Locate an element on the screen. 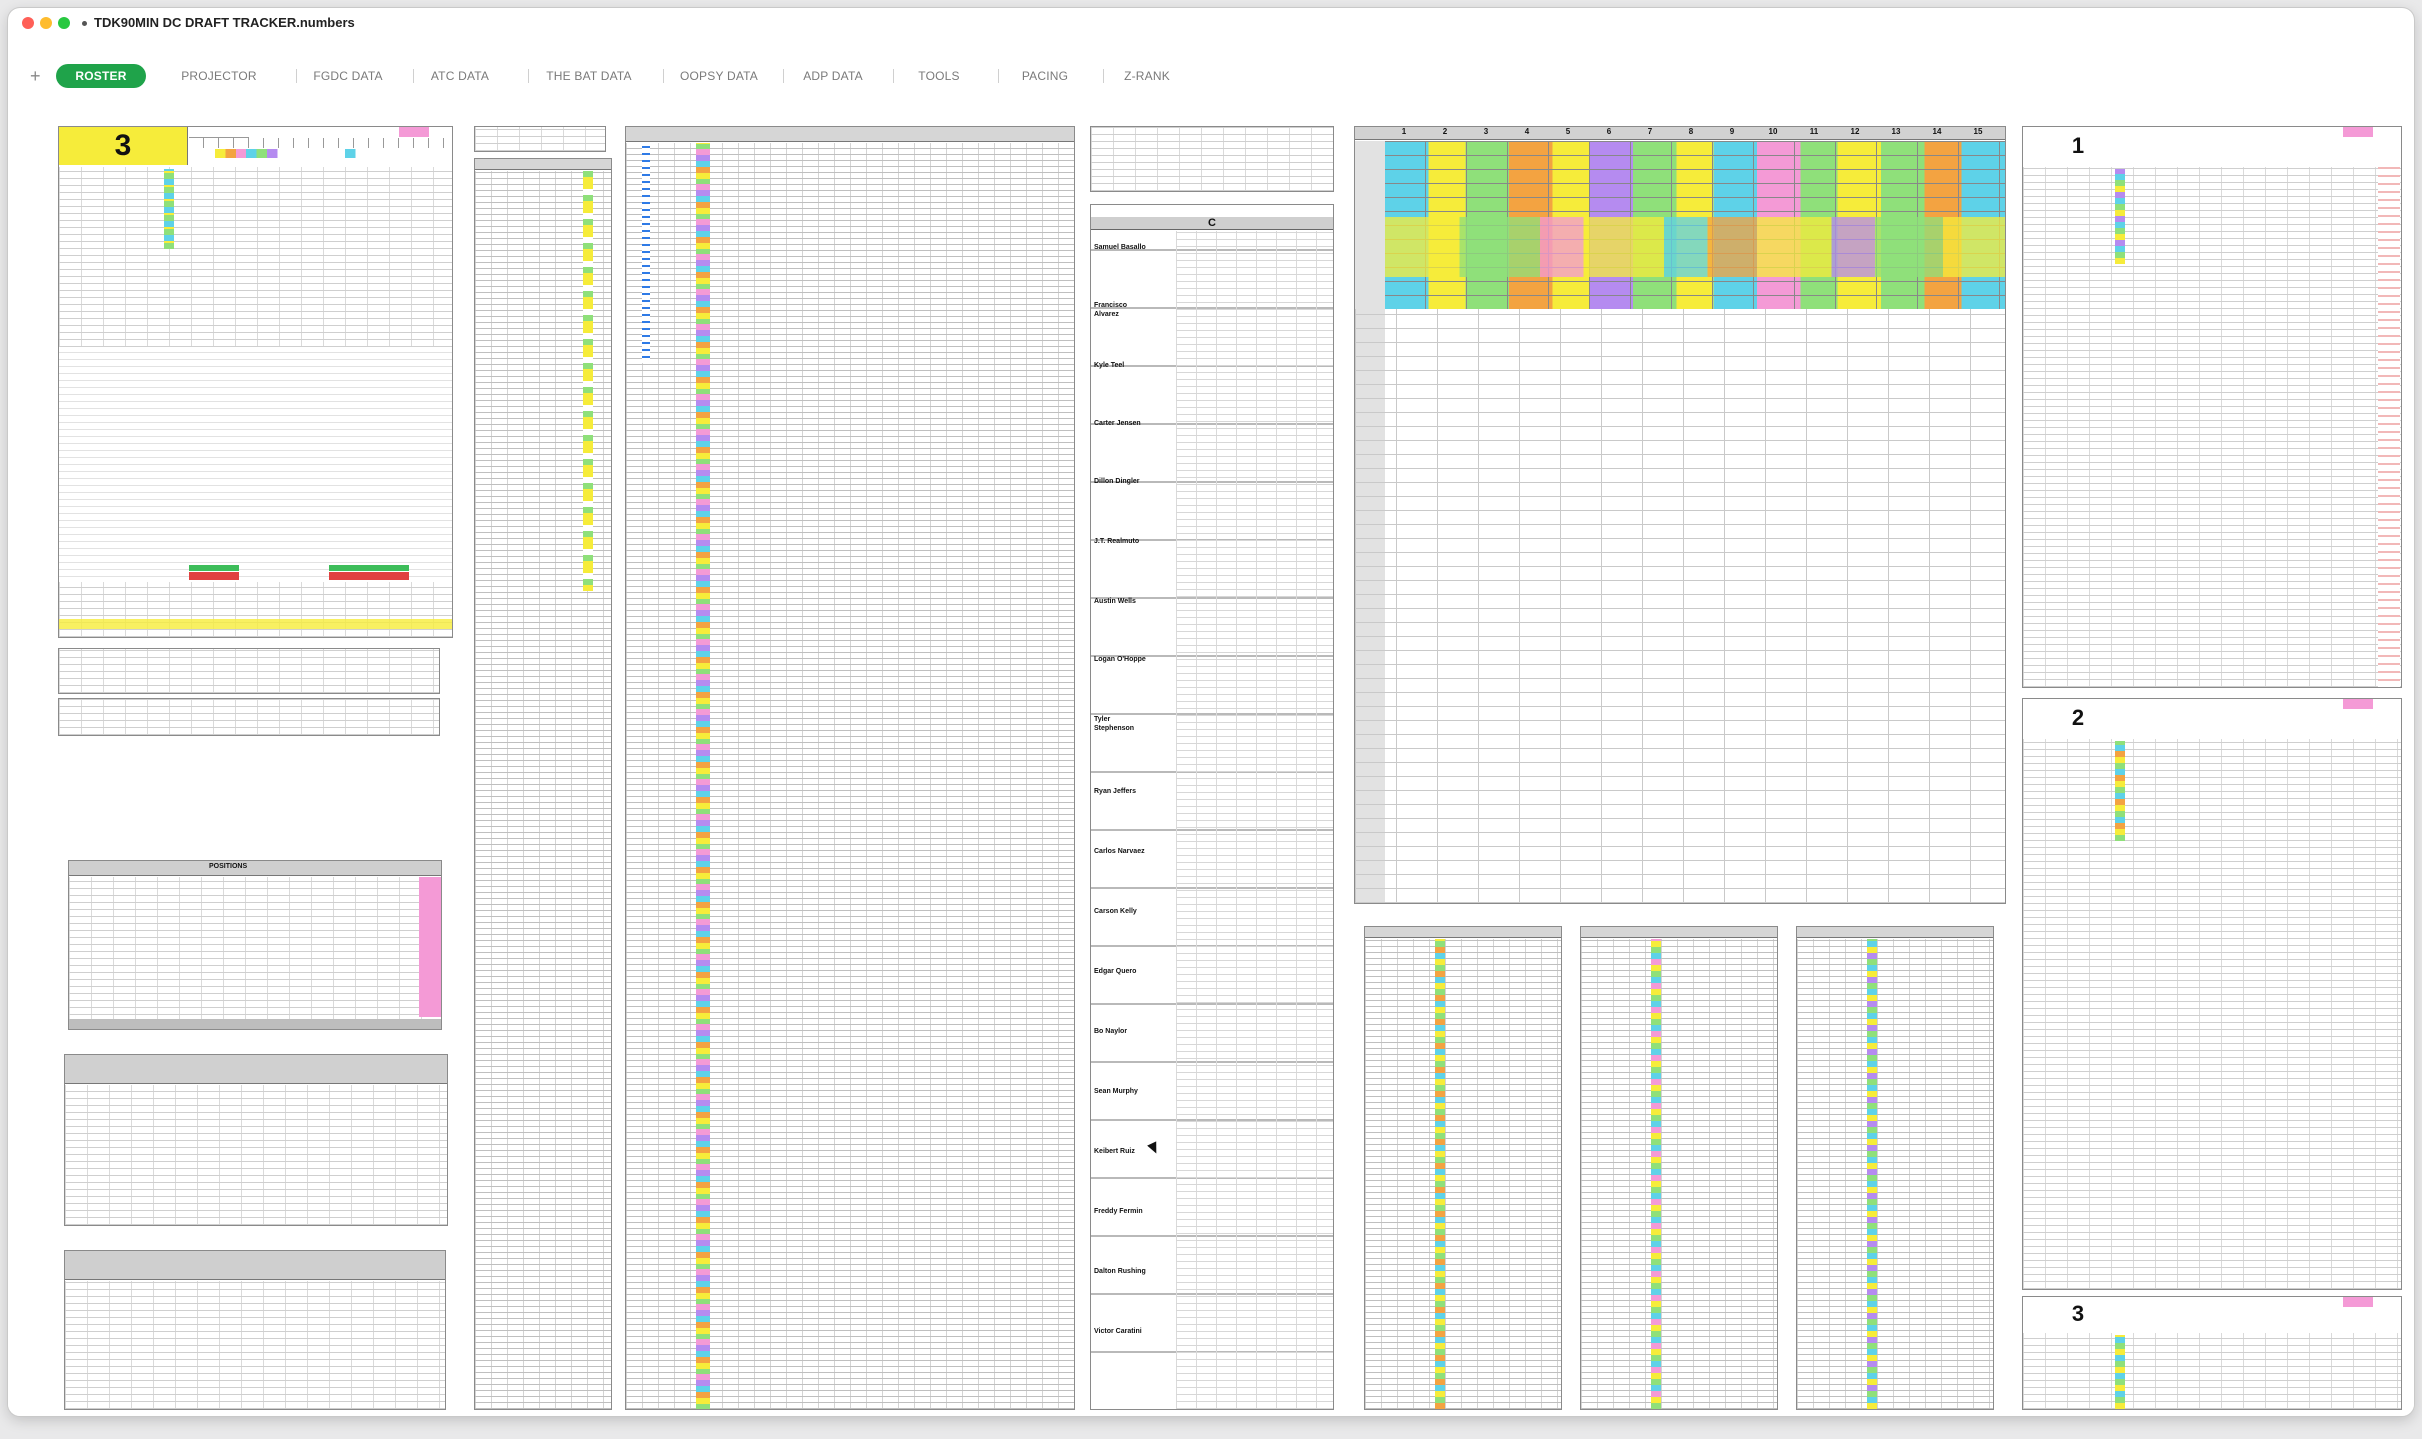 The height and width of the screenshot is (1439, 2422). roster-team-table: 3 is located at coordinates (255, 382).